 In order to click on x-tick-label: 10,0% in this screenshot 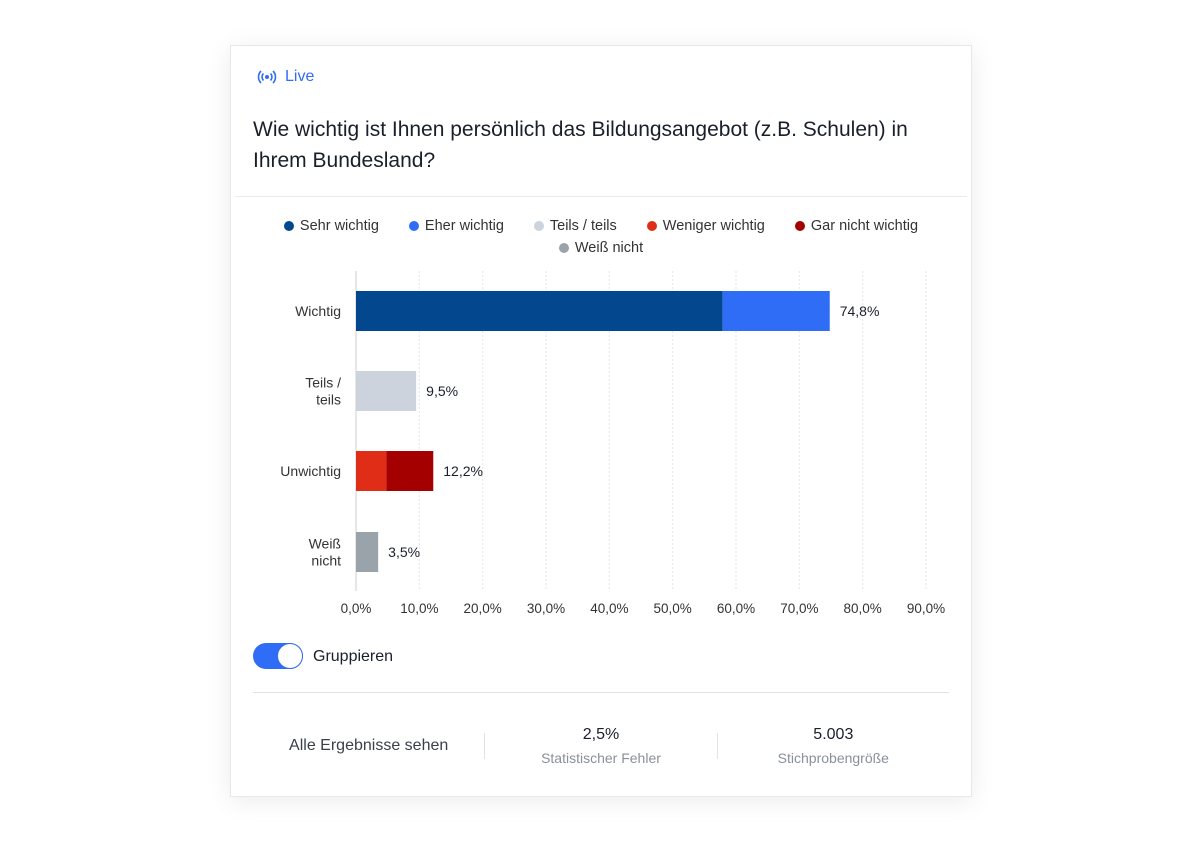, I will do `click(419, 608)`.